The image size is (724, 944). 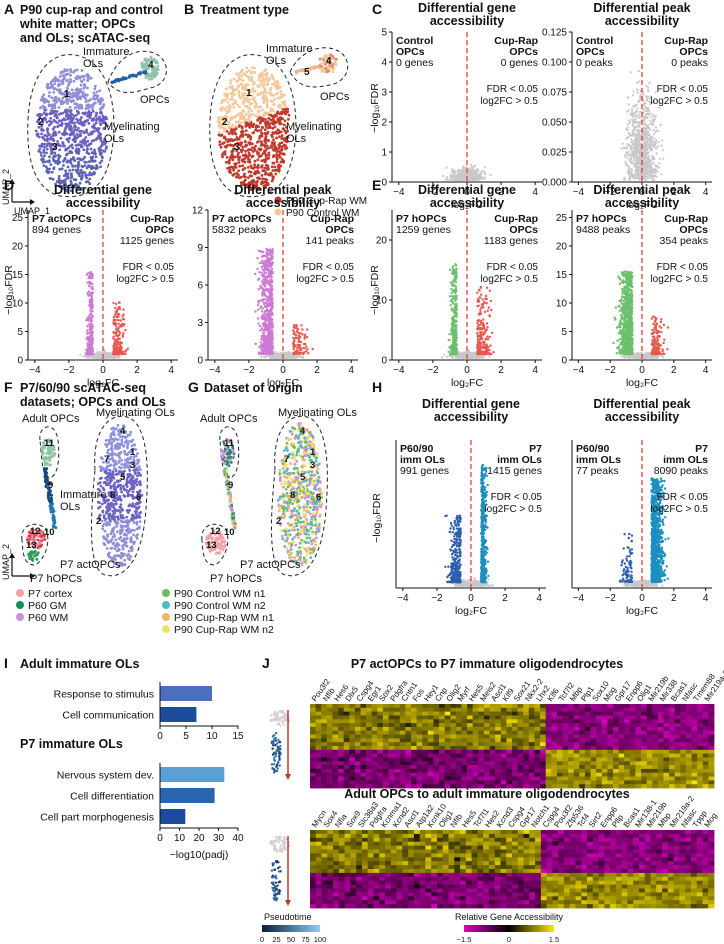 What do you see at coordinates (147, 241) in the screenshot?
I see `group-right: 1125 genes` at bounding box center [147, 241].